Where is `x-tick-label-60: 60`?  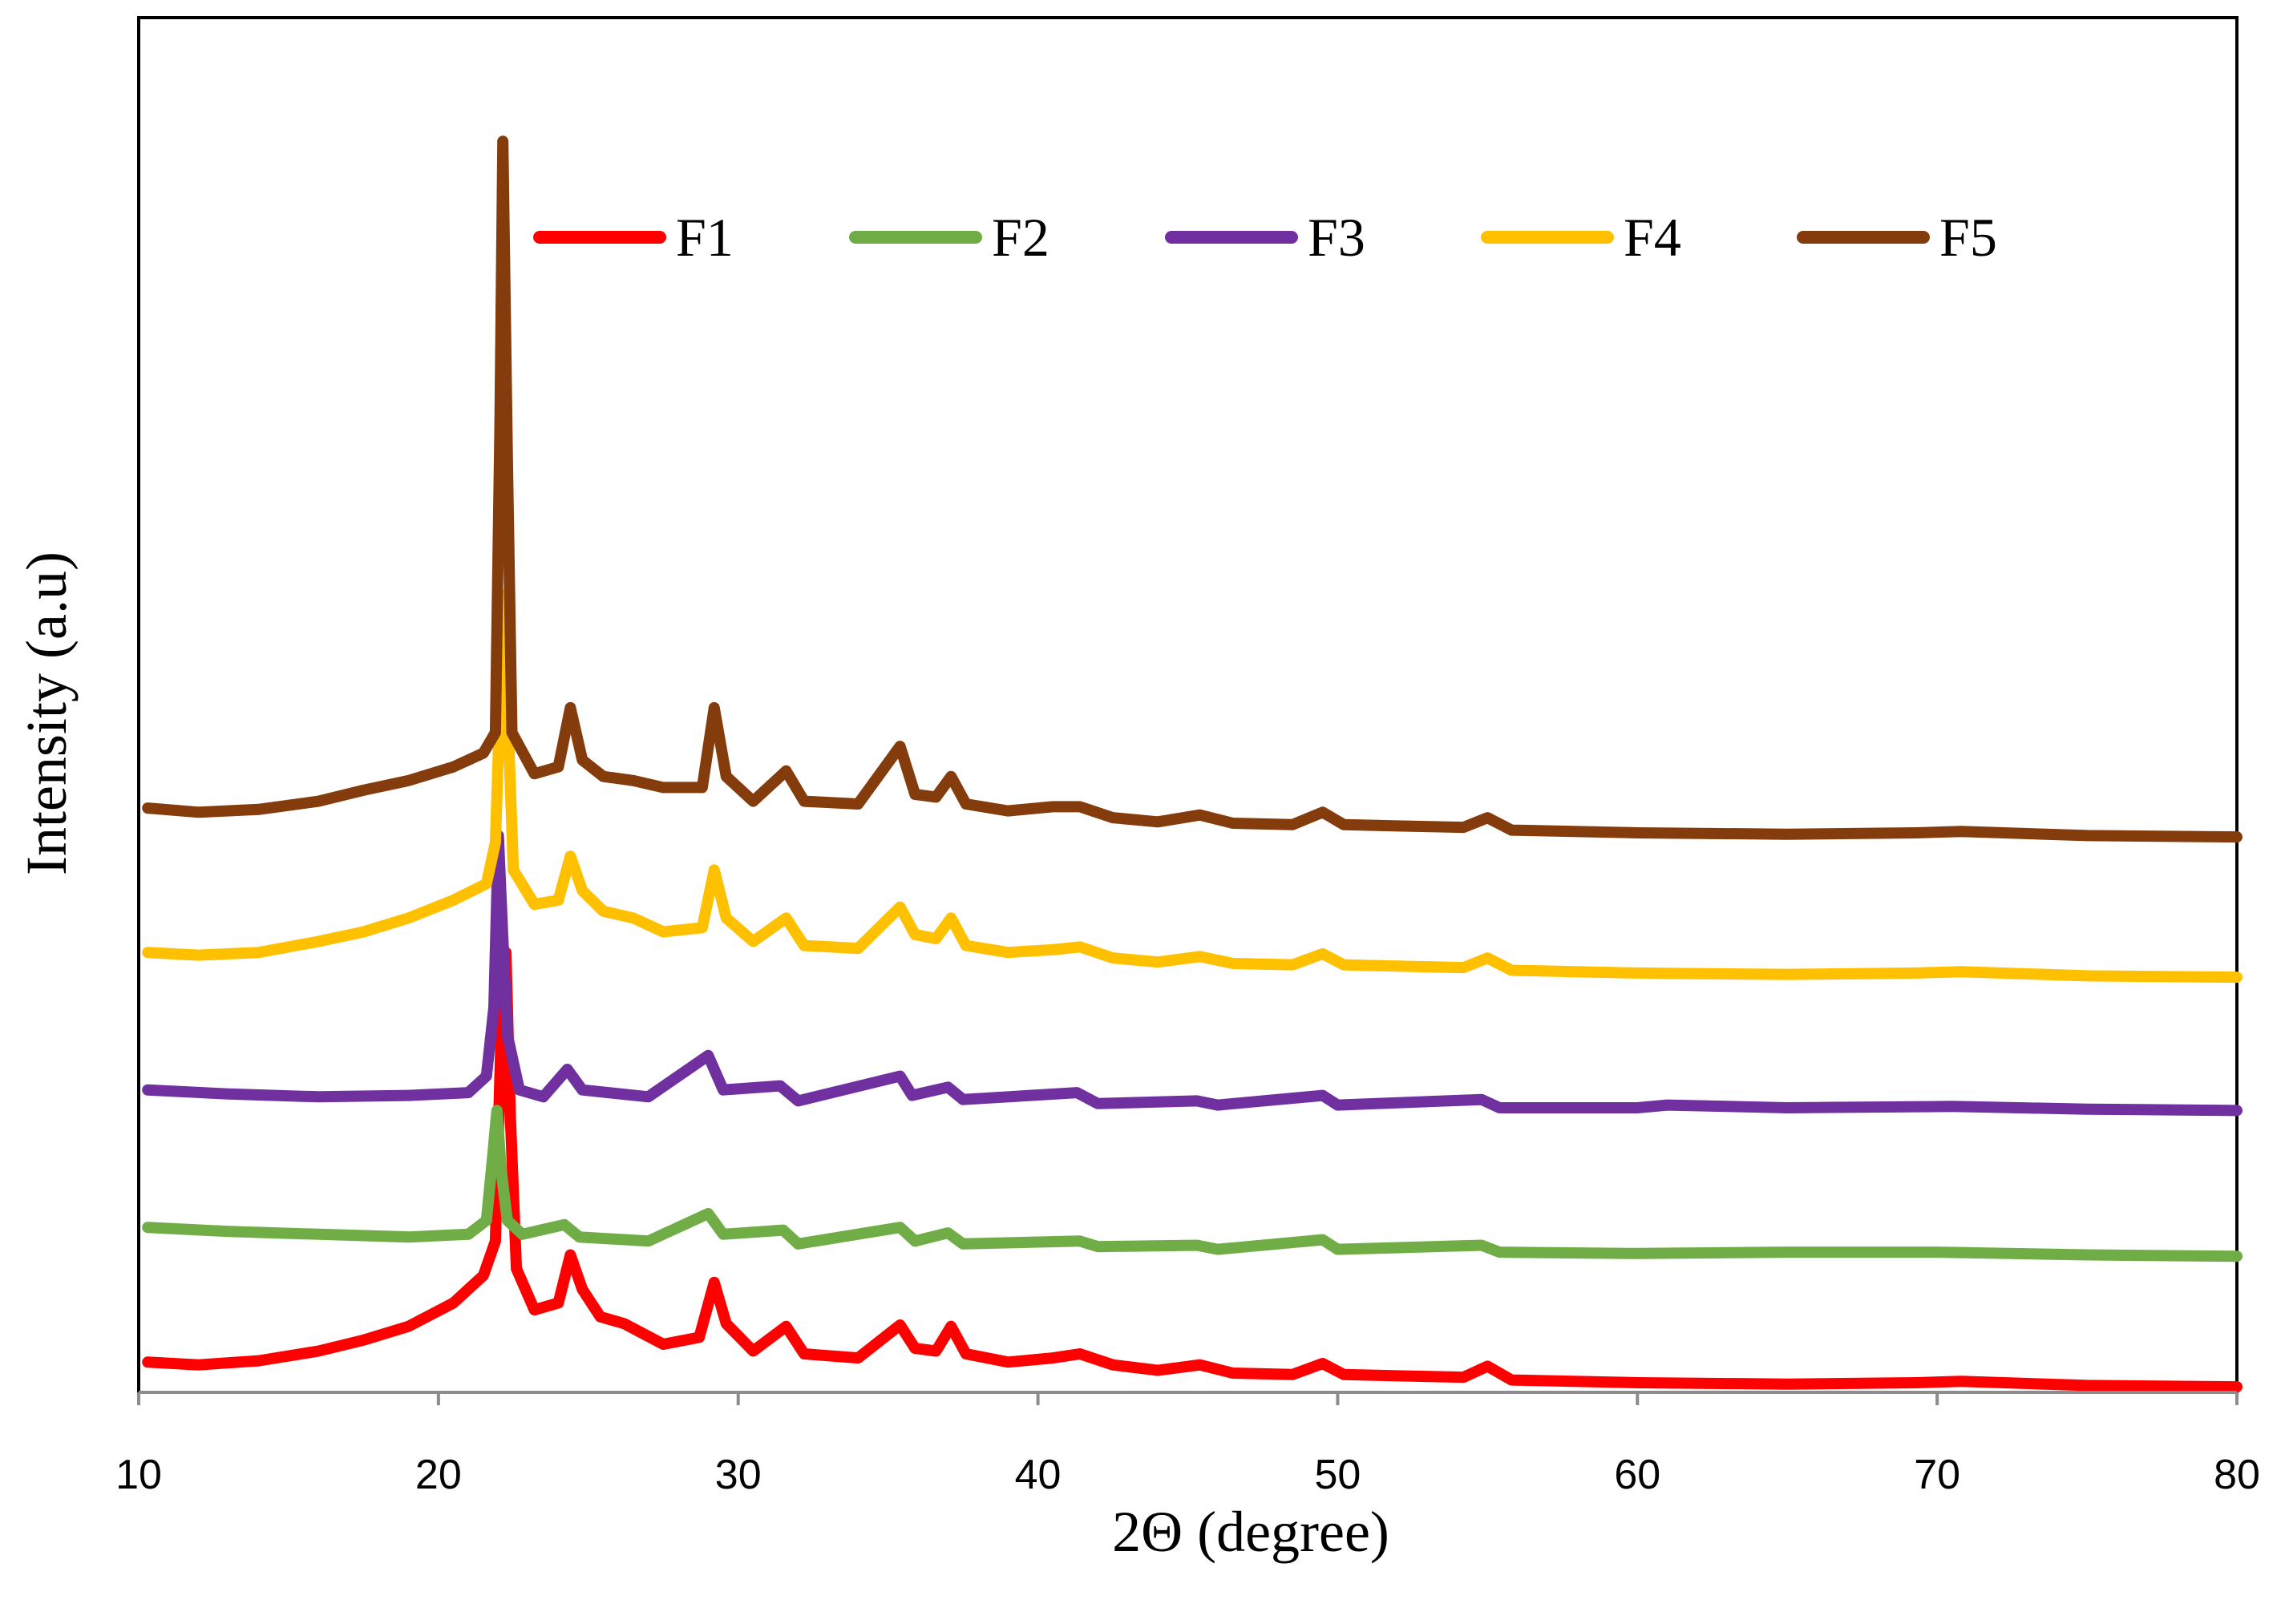
x-tick-label-60: 60 is located at coordinates (1637, 1475).